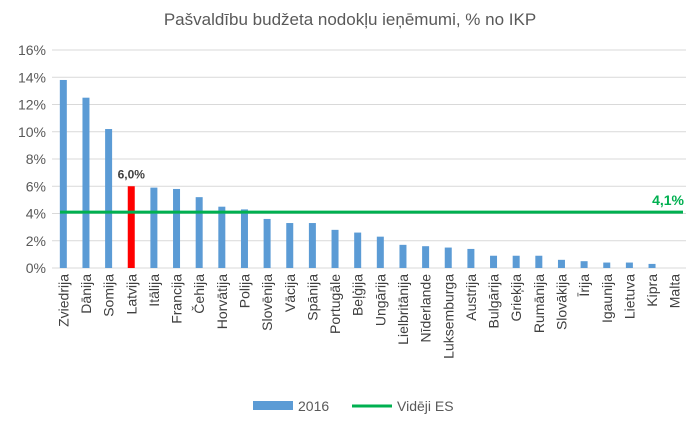 Image resolution: width=700 pixels, height=429 pixels. What do you see at coordinates (199, 294) in the screenshot?
I see `x-tick-label: Čehija` at bounding box center [199, 294].